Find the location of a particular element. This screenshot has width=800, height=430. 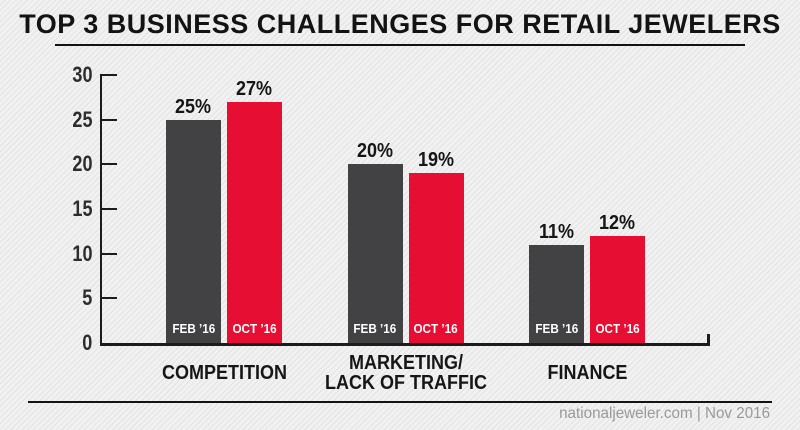

bar-feb-16-competition: 25% FEB ’16 is located at coordinates (193, 219).